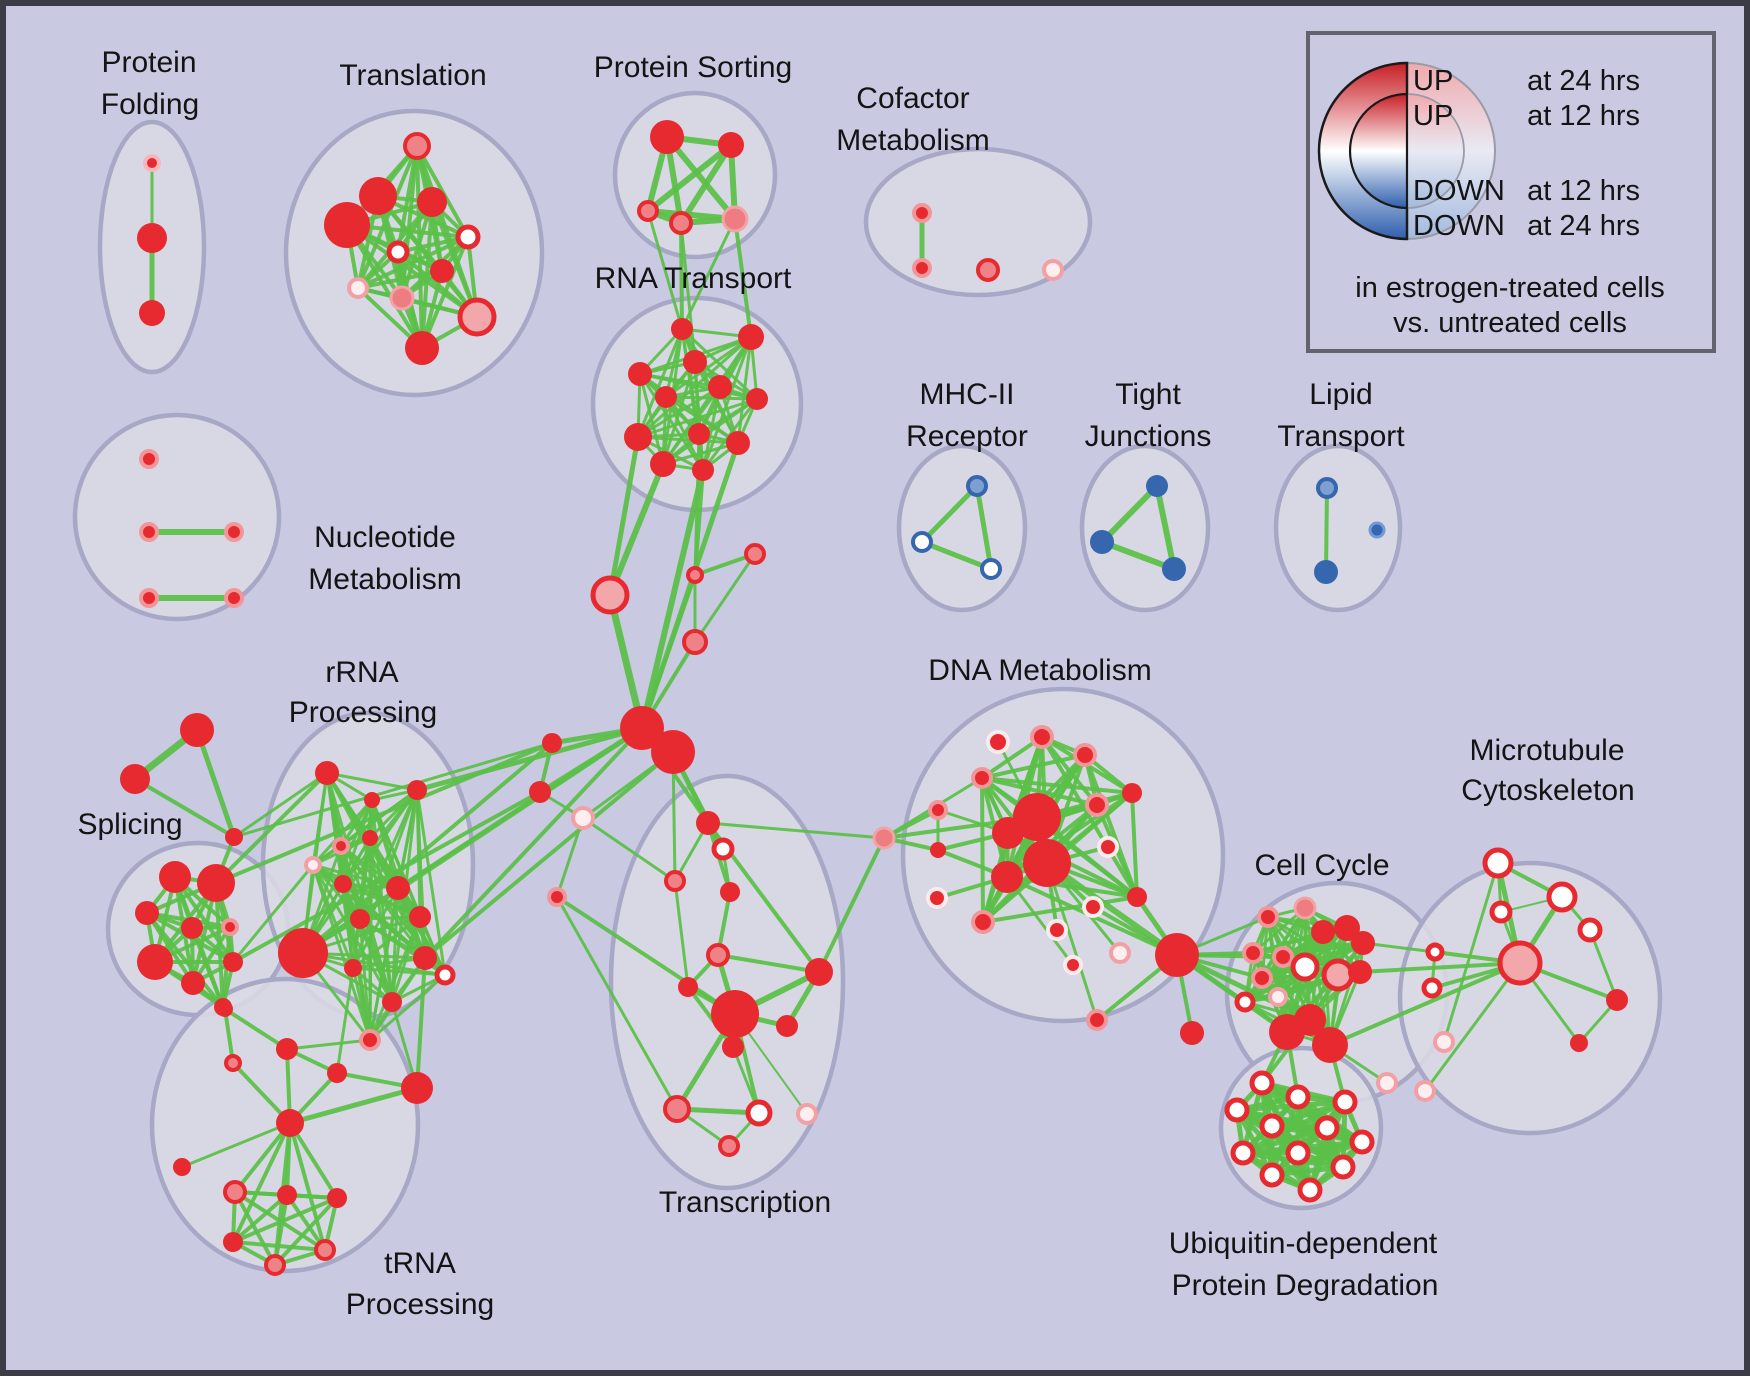  I want to click on cluster-label-protein-folding-line1: Protein, so click(148, 62).